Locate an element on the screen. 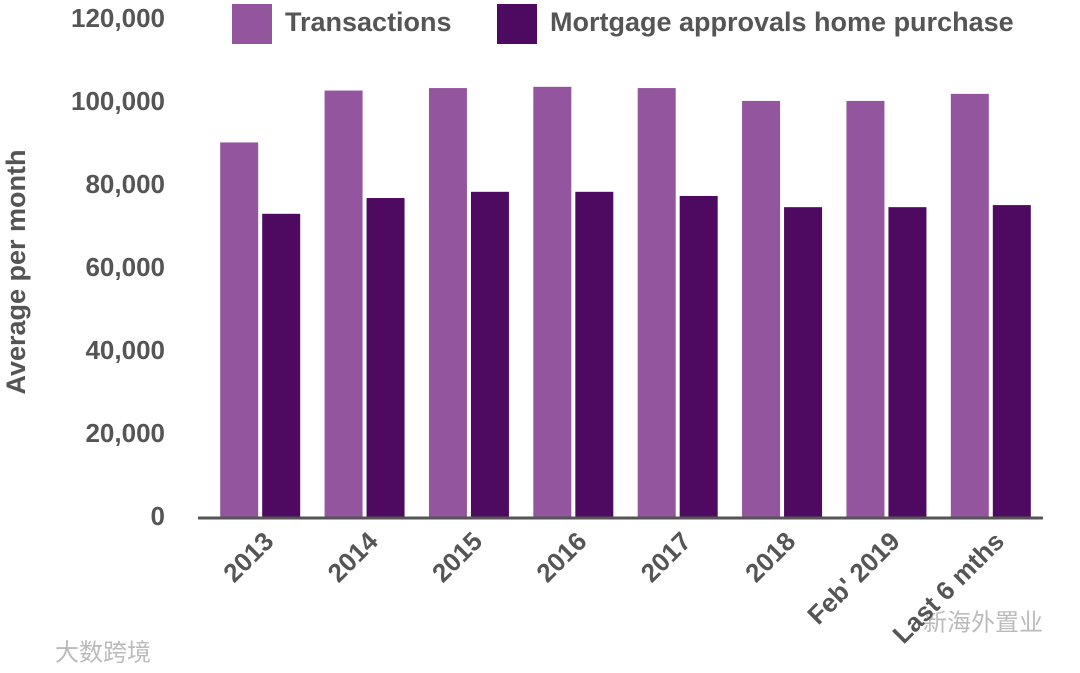  x-tick-label: 2017 is located at coordinates (666, 557).